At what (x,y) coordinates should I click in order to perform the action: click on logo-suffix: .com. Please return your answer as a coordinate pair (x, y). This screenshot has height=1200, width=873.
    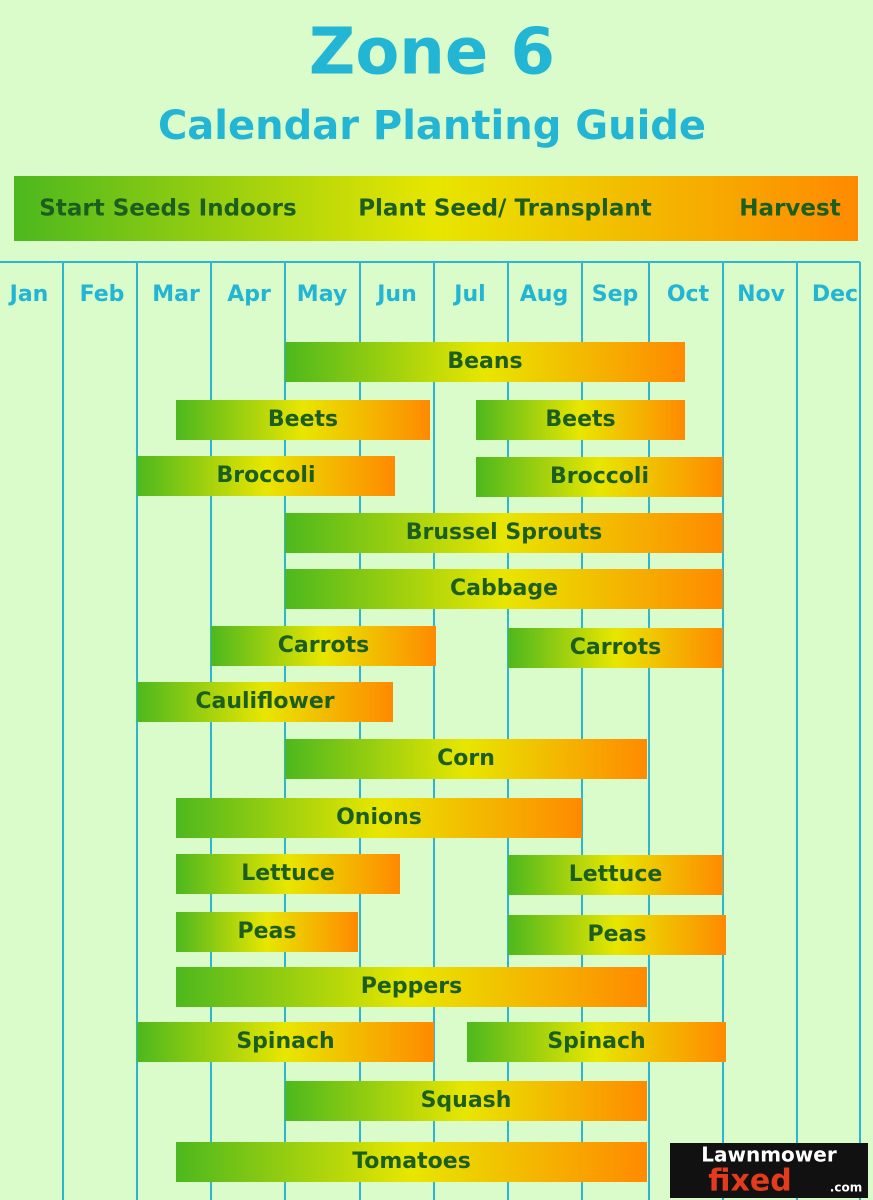
    Looking at the image, I should click on (846, 1188).